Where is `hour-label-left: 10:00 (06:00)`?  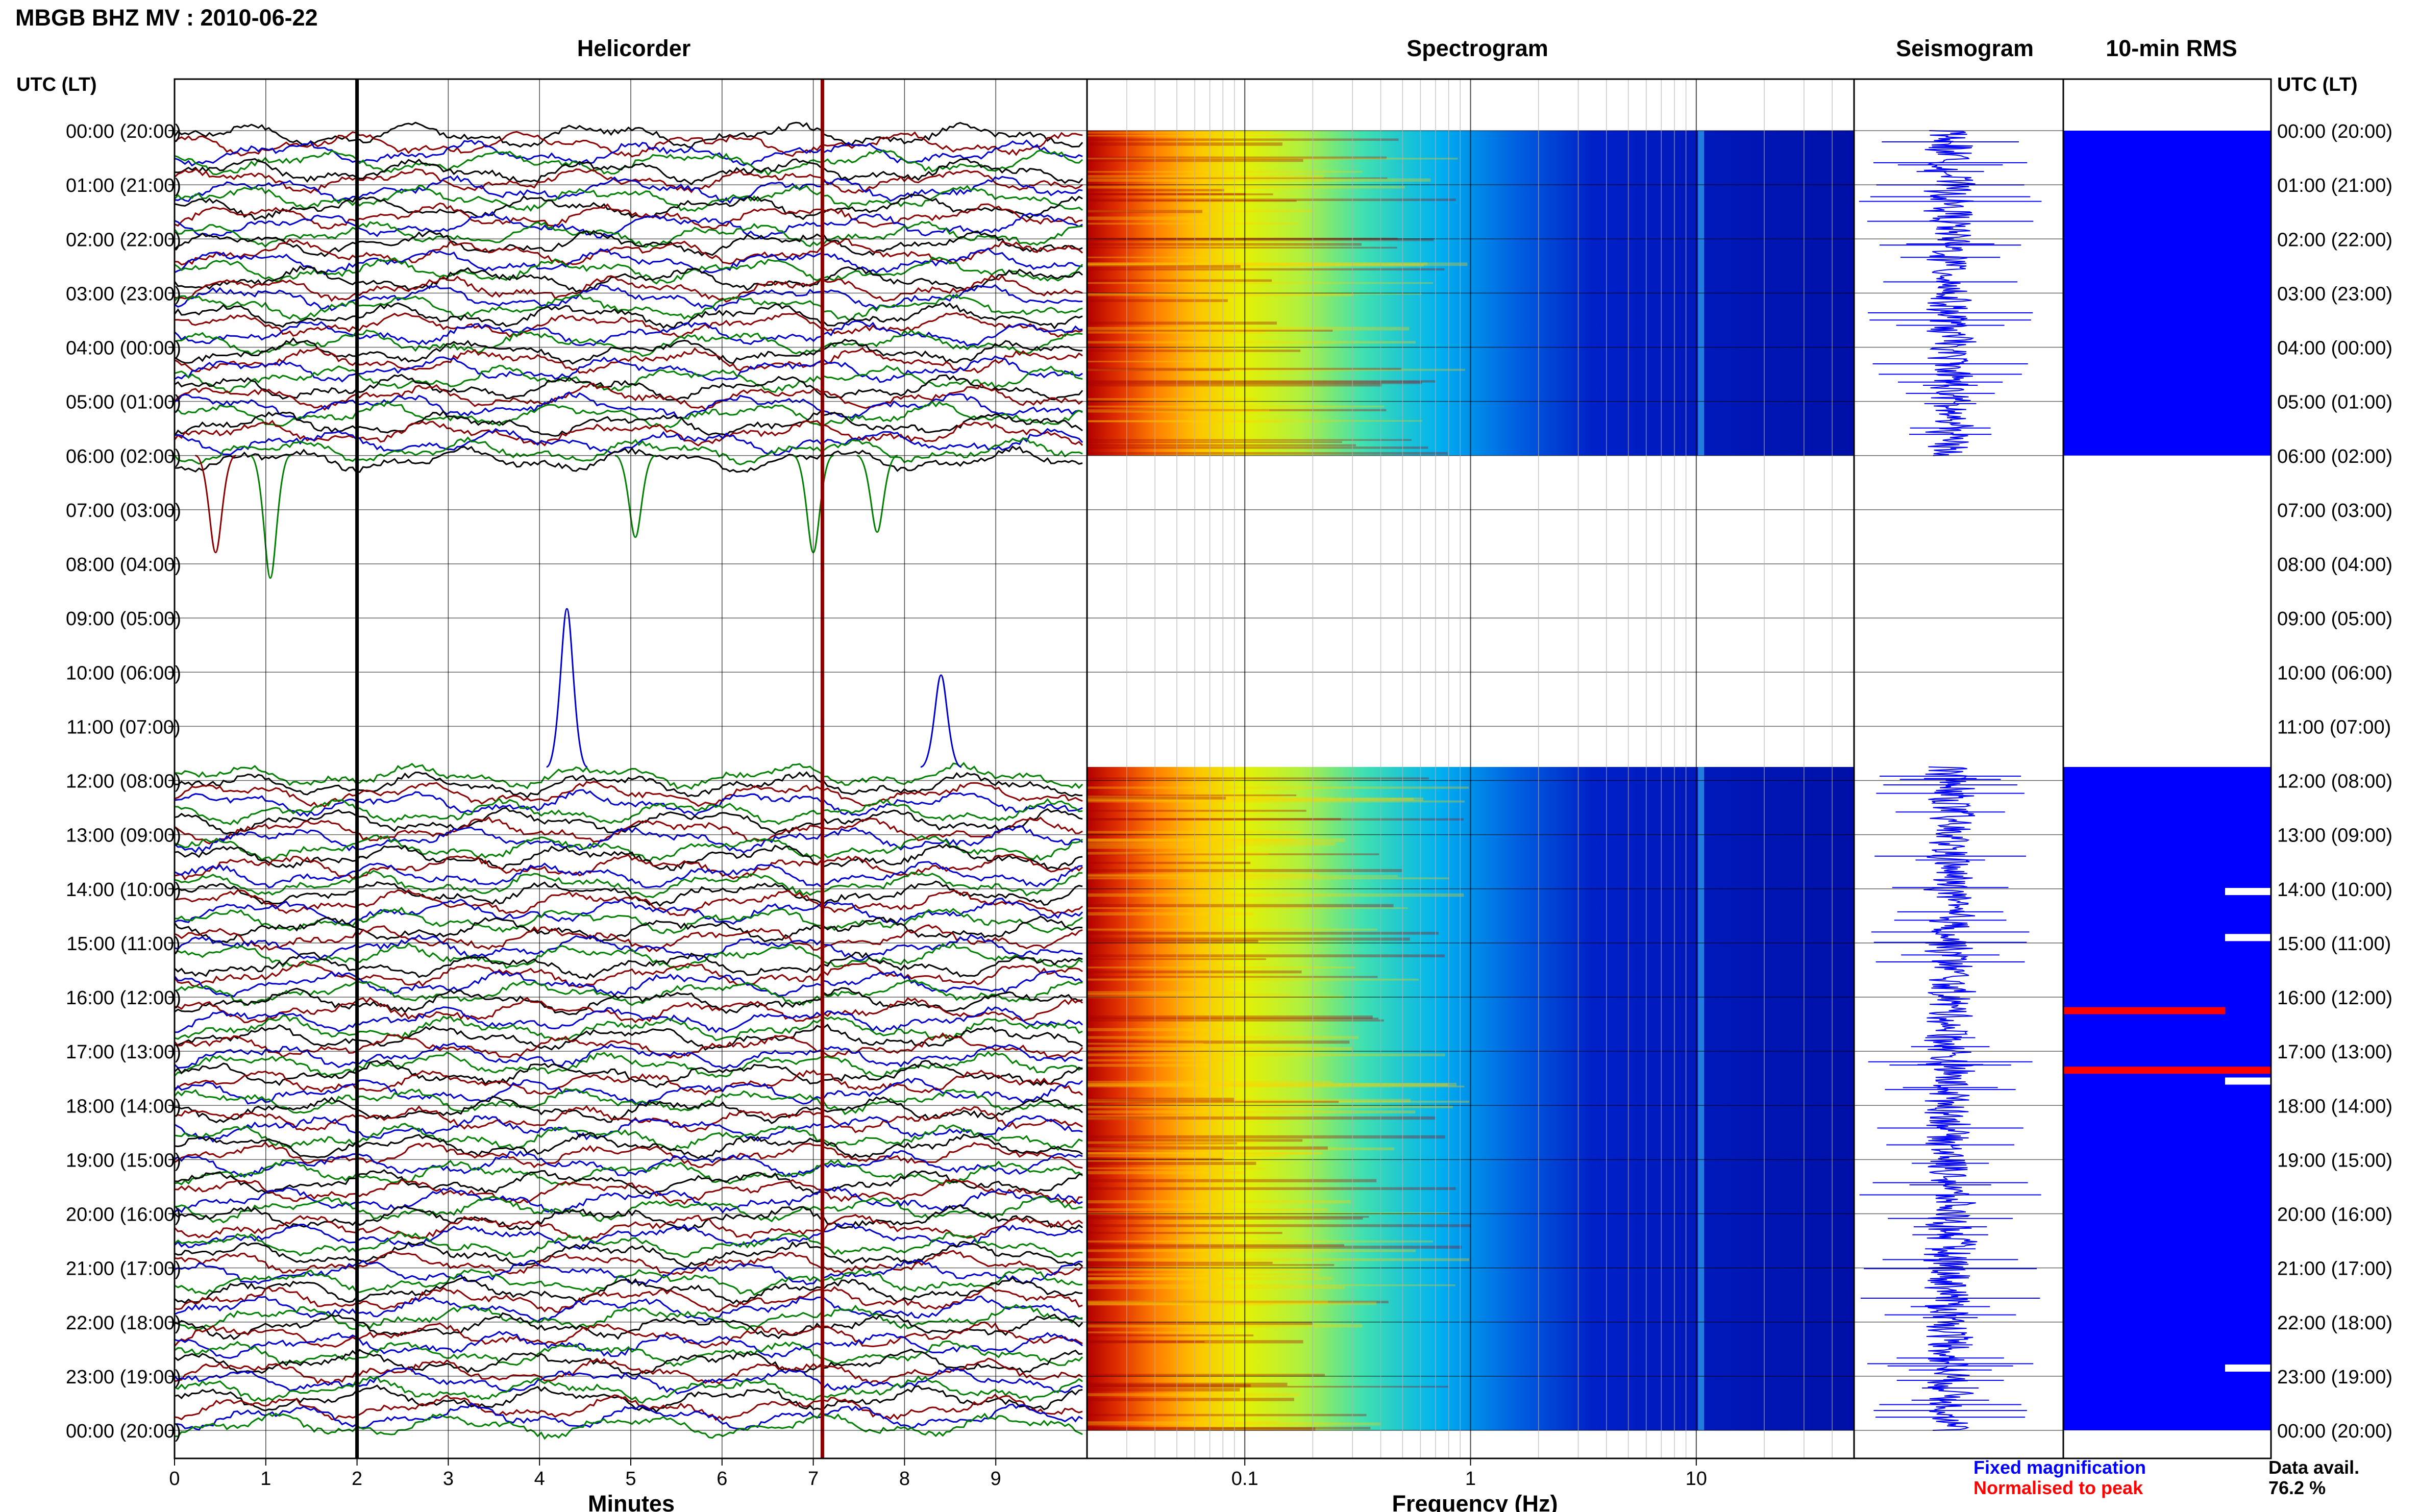 hour-label-left: 10:00 (06:00) is located at coordinates (123, 673).